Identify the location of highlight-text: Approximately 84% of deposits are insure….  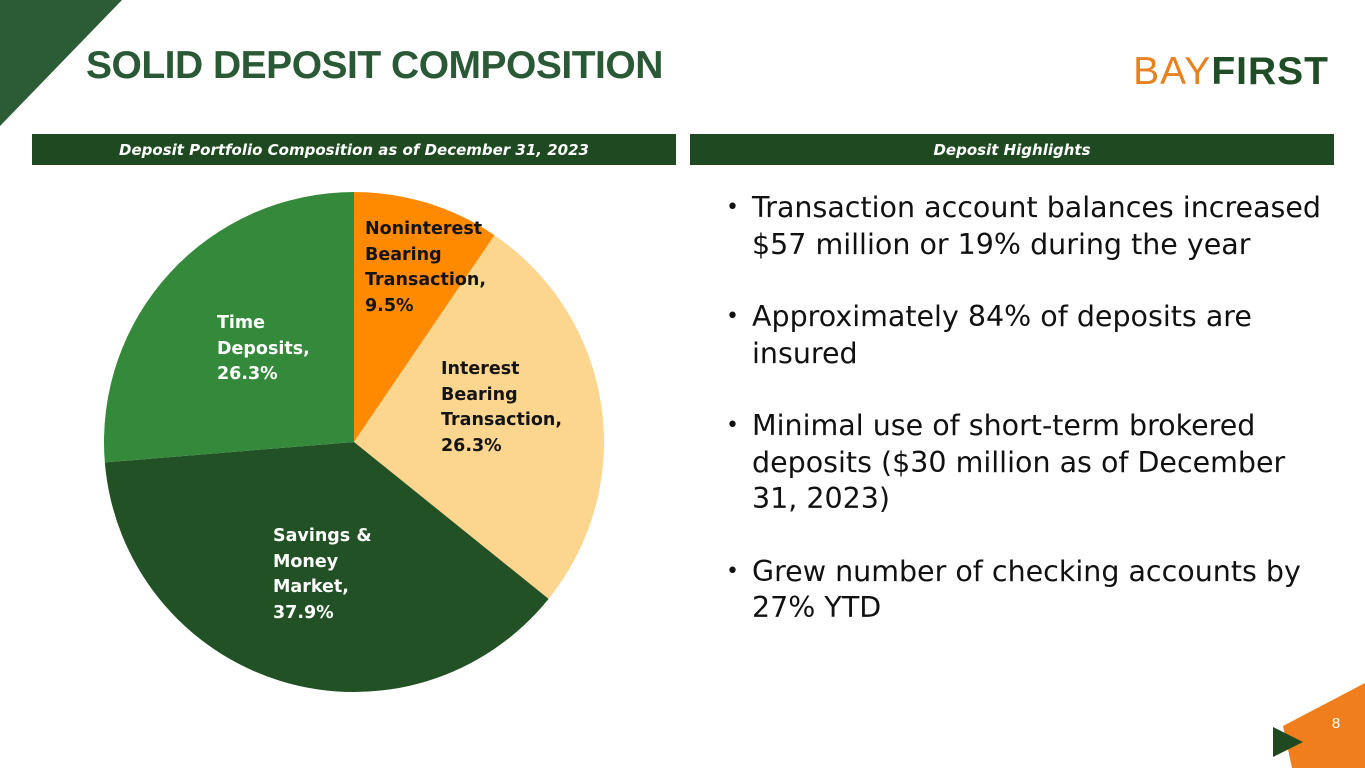
(1002, 335).